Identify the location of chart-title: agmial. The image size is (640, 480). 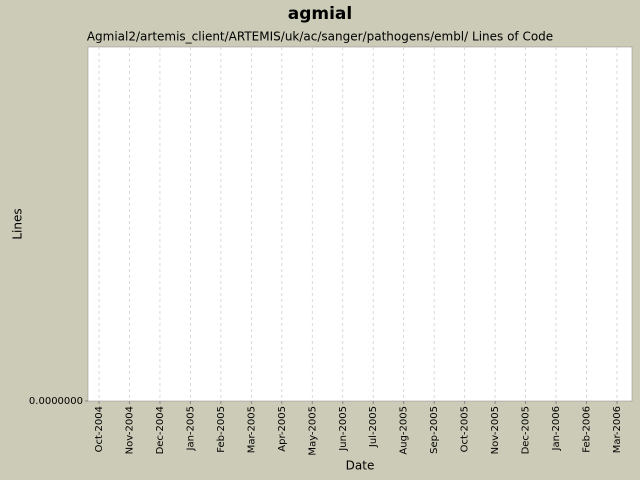
(320, 14).